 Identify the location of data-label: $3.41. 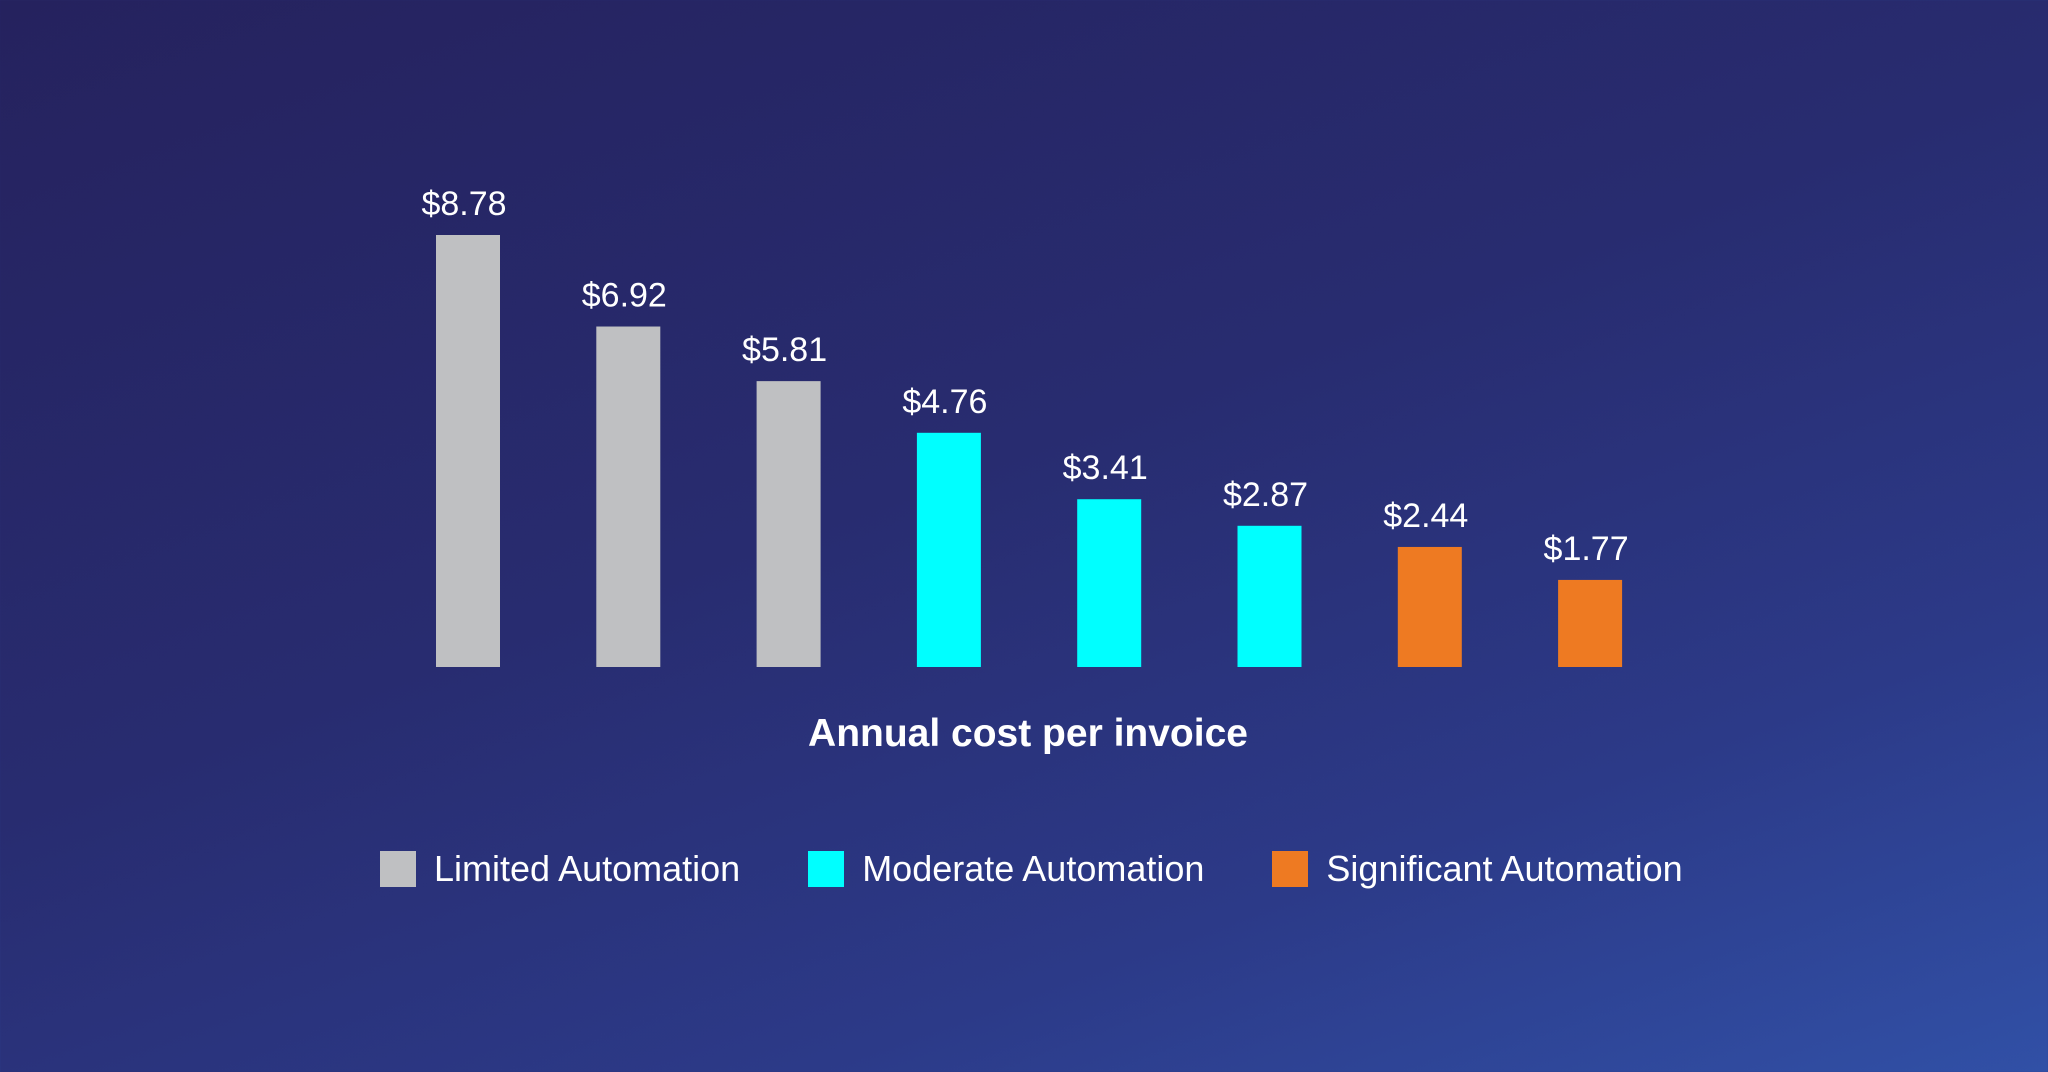
(1105, 468).